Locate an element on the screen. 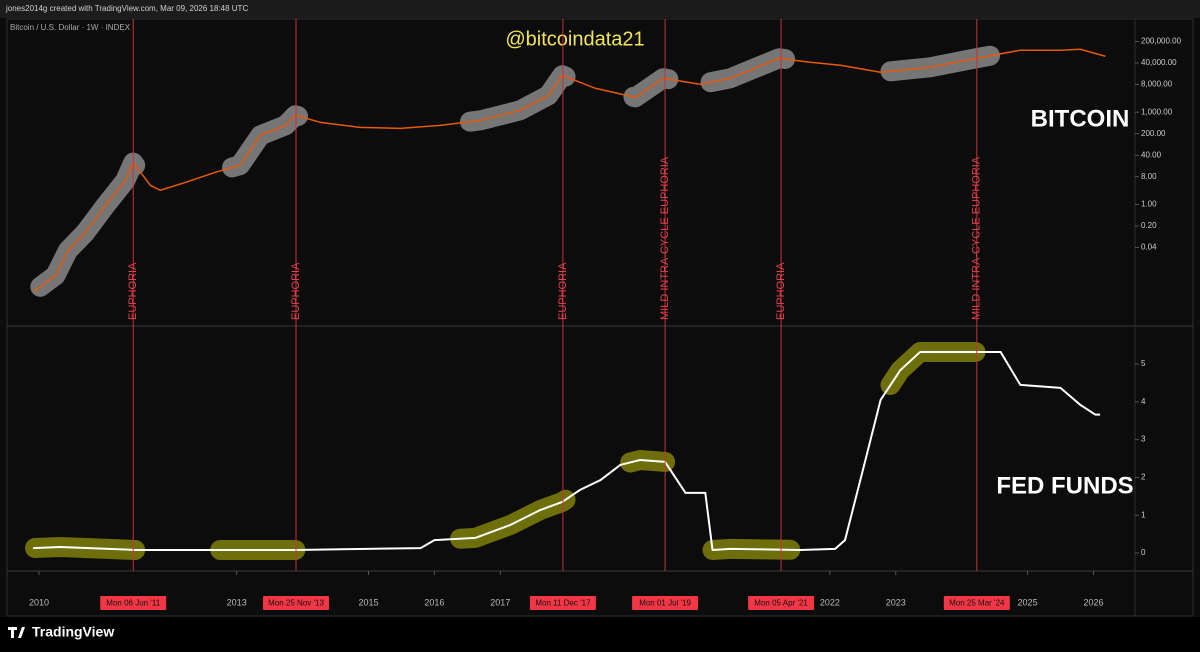  date-label: Mon 01 Jul '19 is located at coordinates (665, 603).